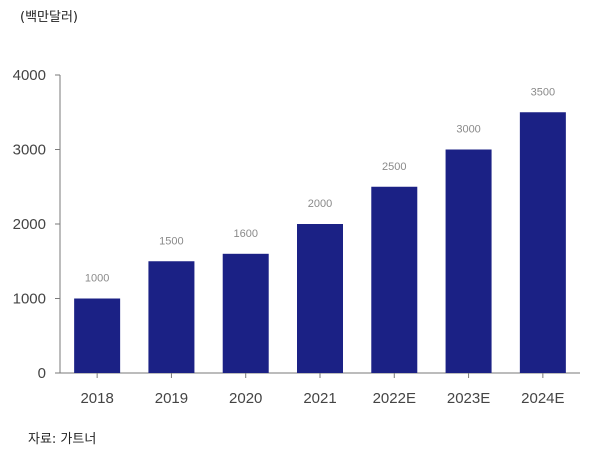  I want to click on x-tick-label: 2019, so click(171, 398).